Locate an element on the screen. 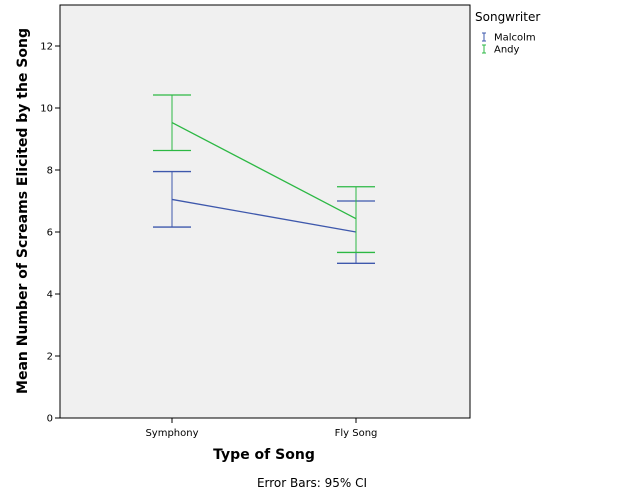 Image resolution: width=625 pixels, height=500 pixels. y-tick-label: 12 is located at coordinates (46, 47).